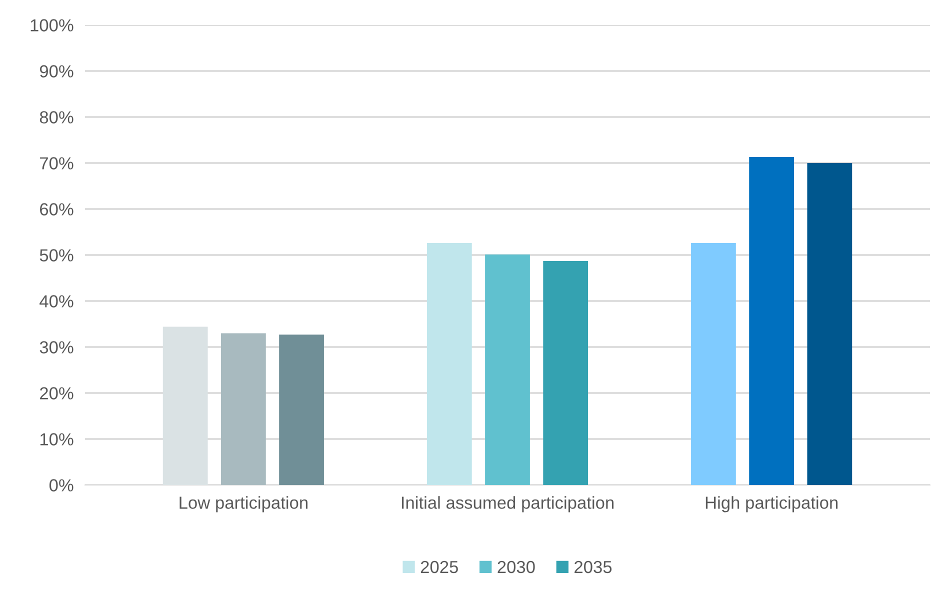  What do you see at coordinates (57, 393) in the screenshot?
I see `y-tick-label: 20%` at bounding box center [57, 393].